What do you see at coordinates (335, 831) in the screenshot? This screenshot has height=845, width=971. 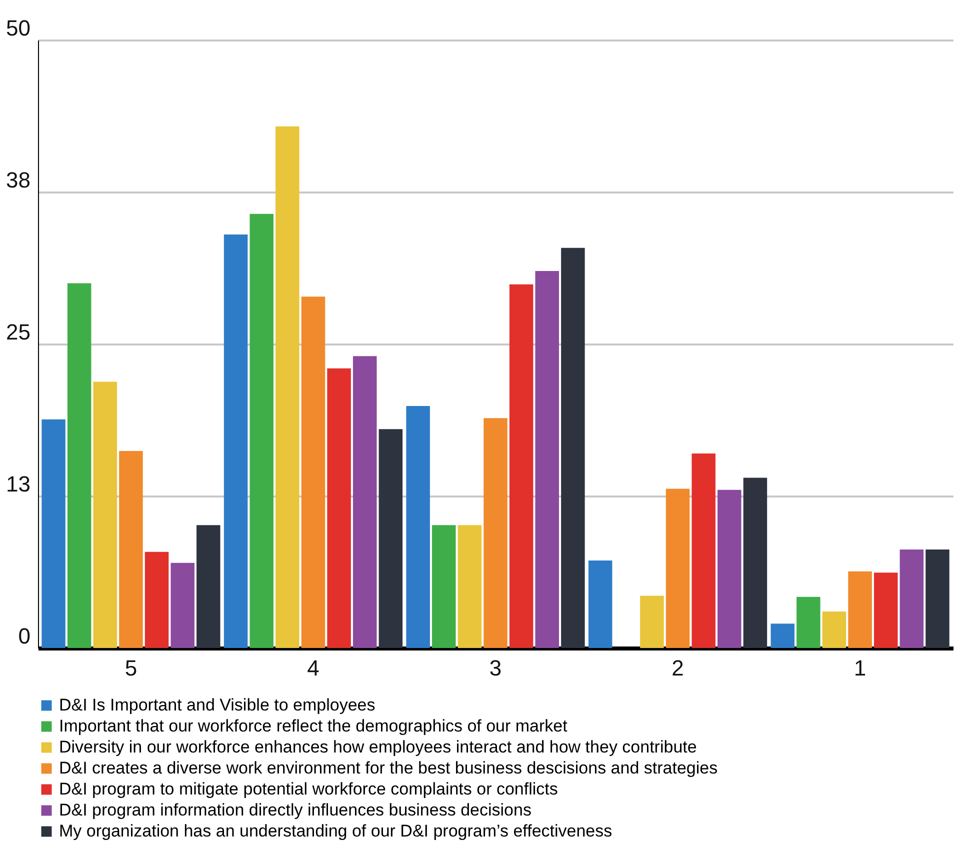 I see `legend-label: My organization has an understanding of our D&I program’s effectiveness` at bounding box center [335, 831].